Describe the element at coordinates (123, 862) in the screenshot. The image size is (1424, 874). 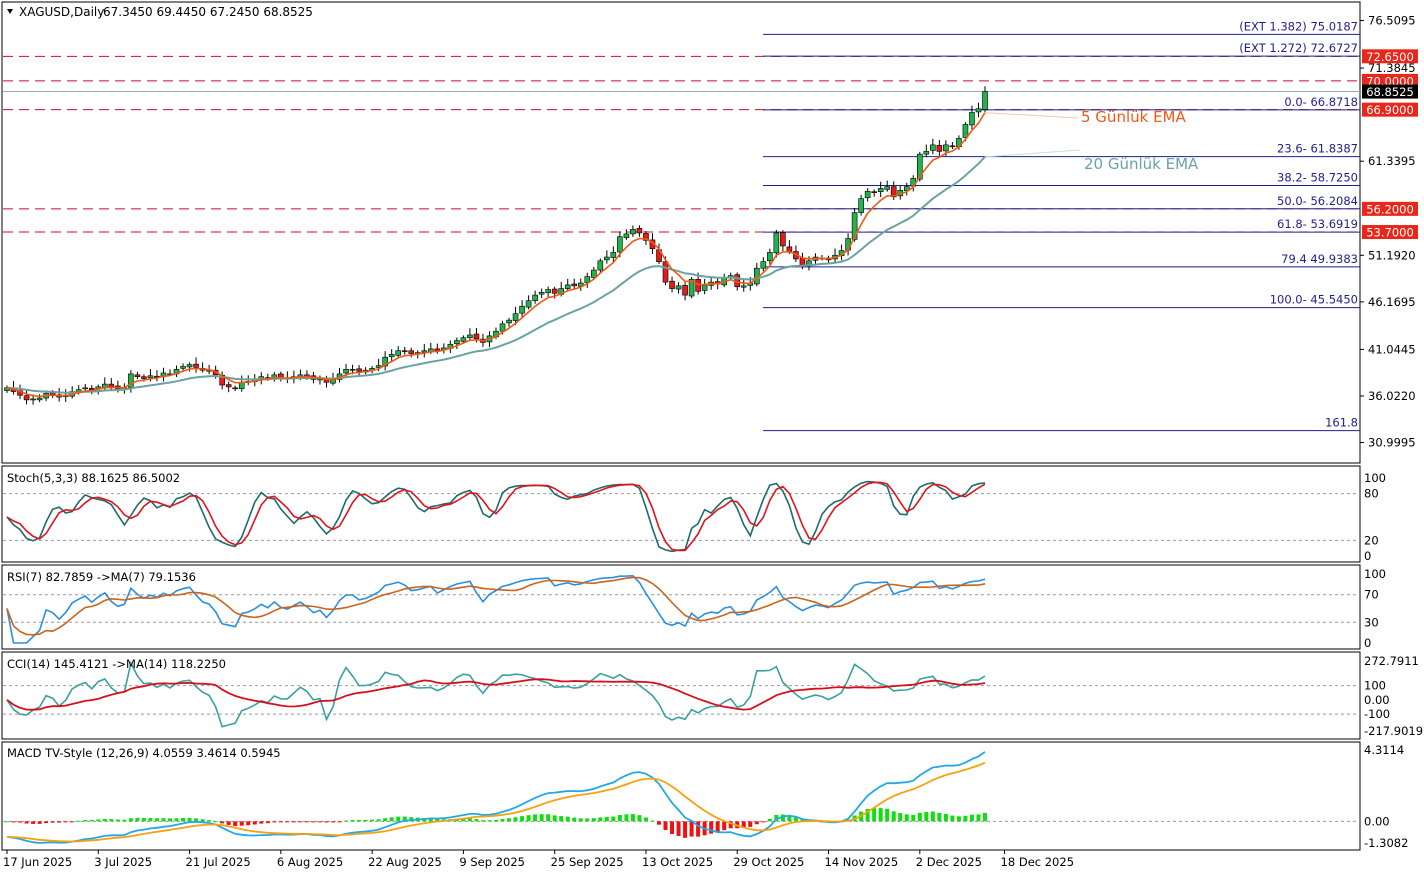
I see `time-axis-label: 3 Jul 2025` at that location.